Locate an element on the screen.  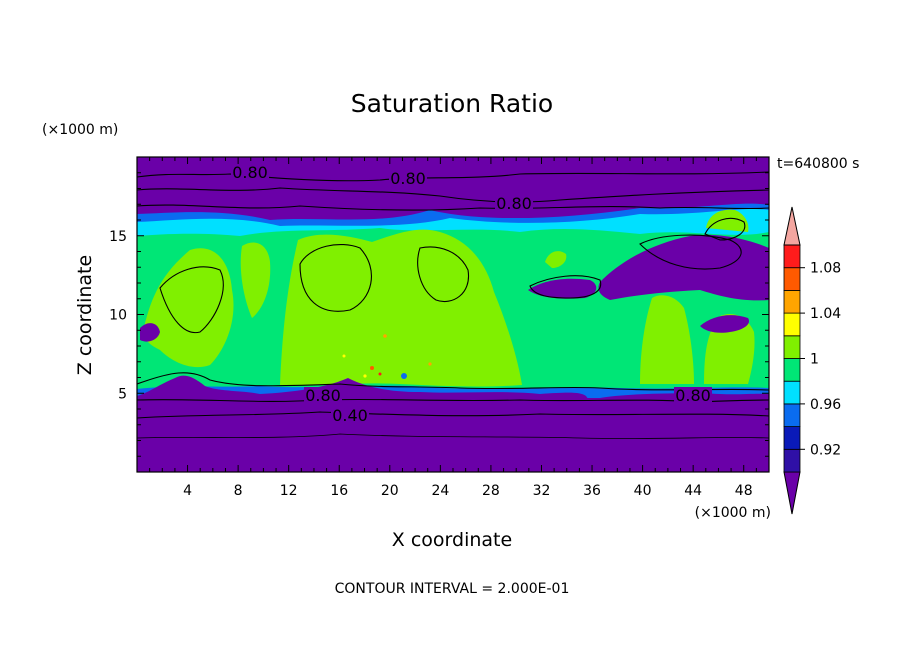
x-tick-label: 8 is located at coordinates (238, 491).